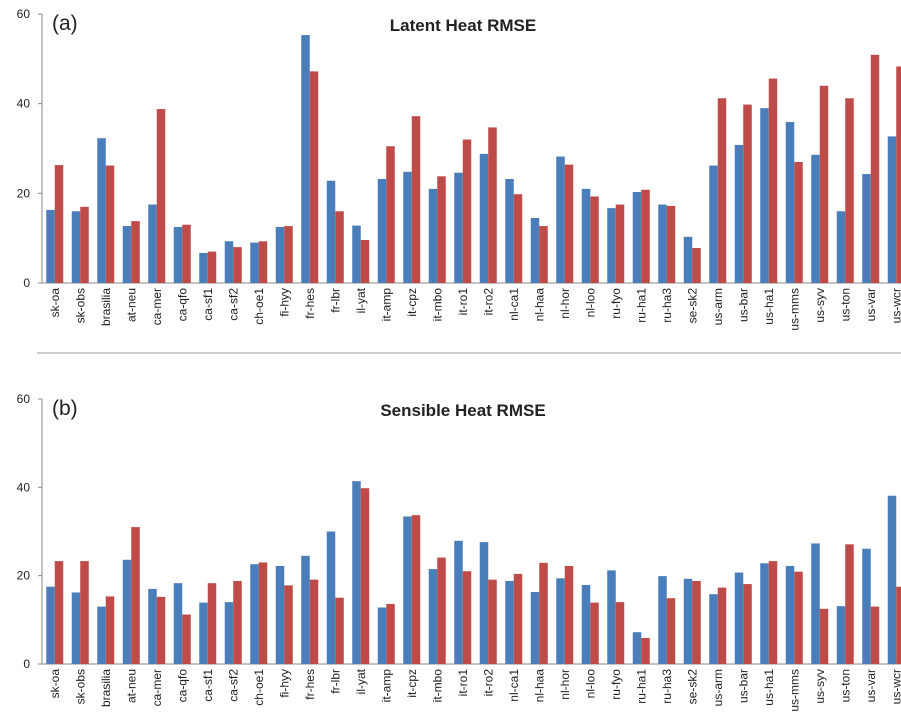 This screenshot has width=901, height=719. What do you see at coordinates (24, 487) in the screenshot?
I see `y-tick-label: 40` at bounding box center [24, 487].